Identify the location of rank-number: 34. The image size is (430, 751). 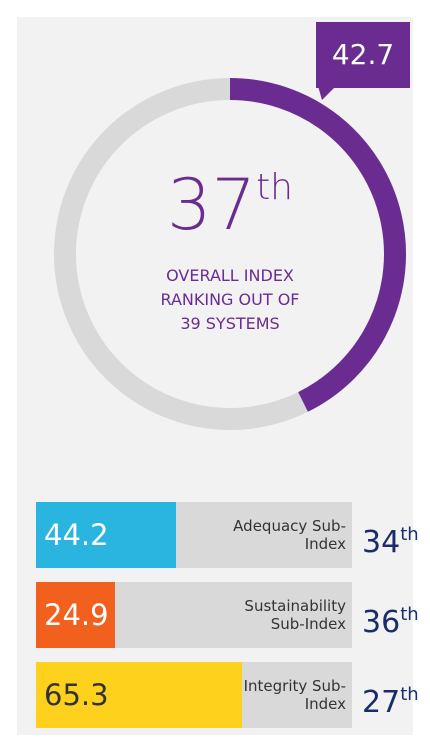
(381, 542).